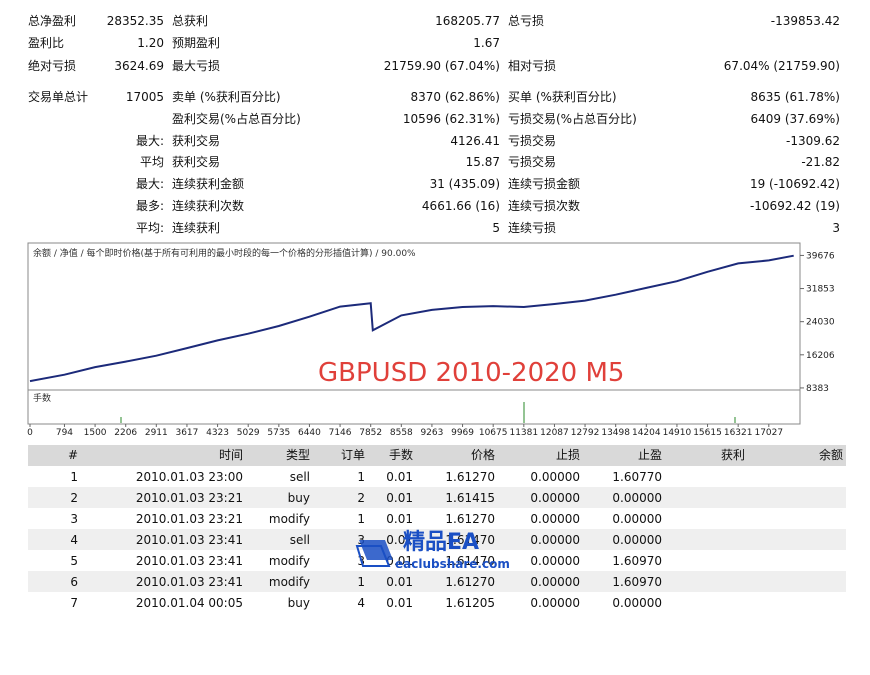 This screenshot has width=870, height=675. What do you see at coordinates (813, 141) in the screenshot?
I see `stat-value: -1309.62` at bounding box center [813, 141].